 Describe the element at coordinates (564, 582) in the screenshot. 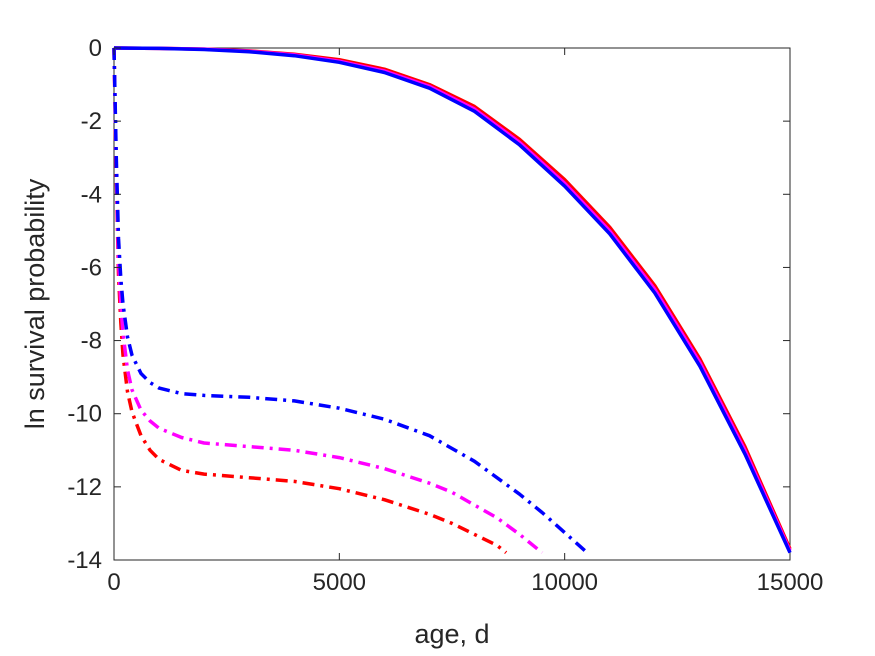

I see `x-tick-label: 10000` at that location.